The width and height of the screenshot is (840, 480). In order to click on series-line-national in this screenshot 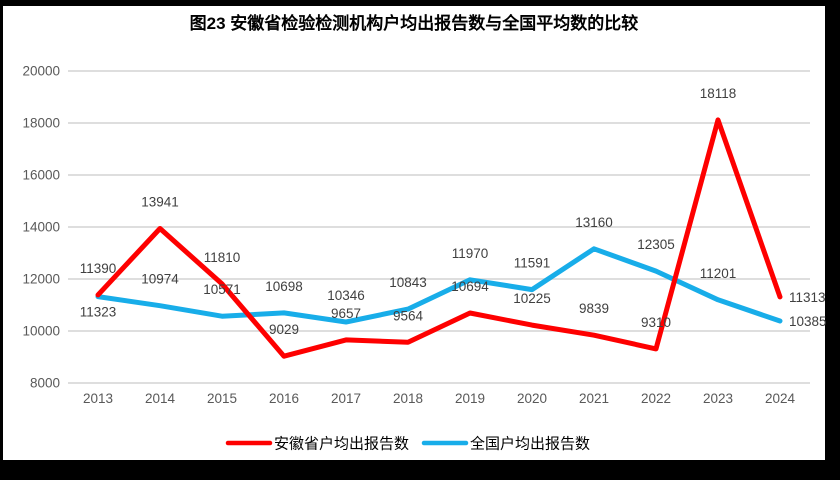, I will do `click(439, 285)`.